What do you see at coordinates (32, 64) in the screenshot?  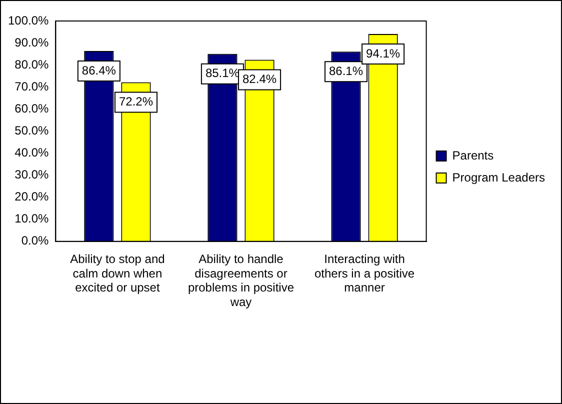 I see `y-tick-label: 80.0%` at bounding box center [32, 64].